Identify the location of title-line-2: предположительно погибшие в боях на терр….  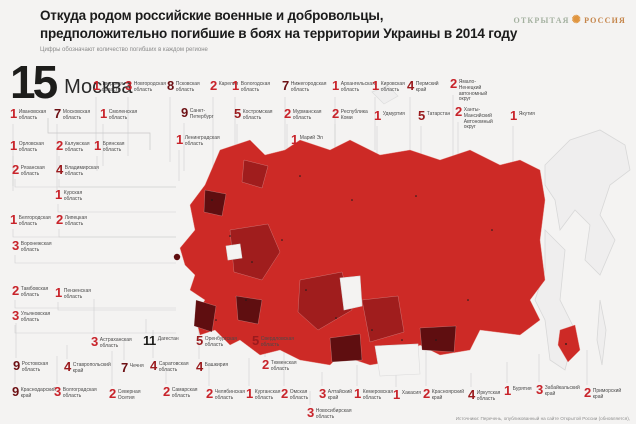
(279, 33).